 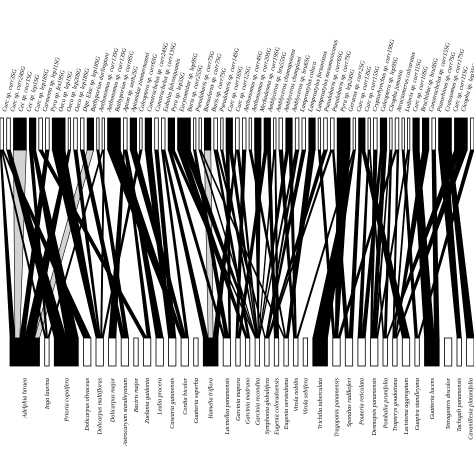 I want to click on plant-label: Trichilia tuberculata, so click(x=320, y=403).